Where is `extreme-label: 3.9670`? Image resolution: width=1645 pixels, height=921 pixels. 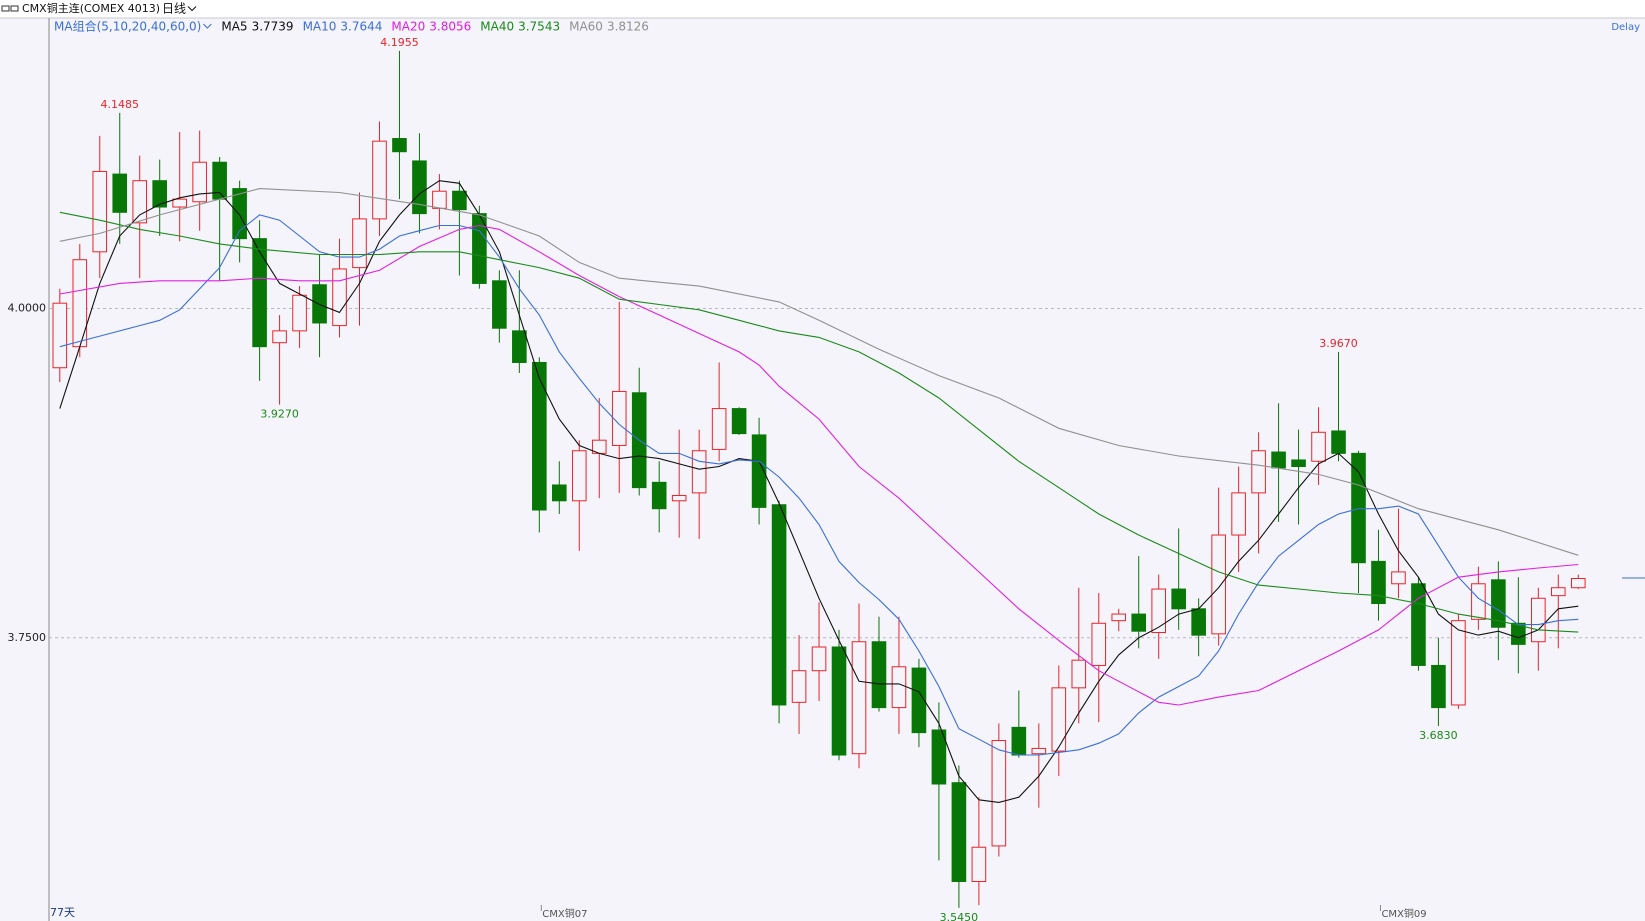
extreme-label: 3.9670 is located at coordinates (1338, 343).